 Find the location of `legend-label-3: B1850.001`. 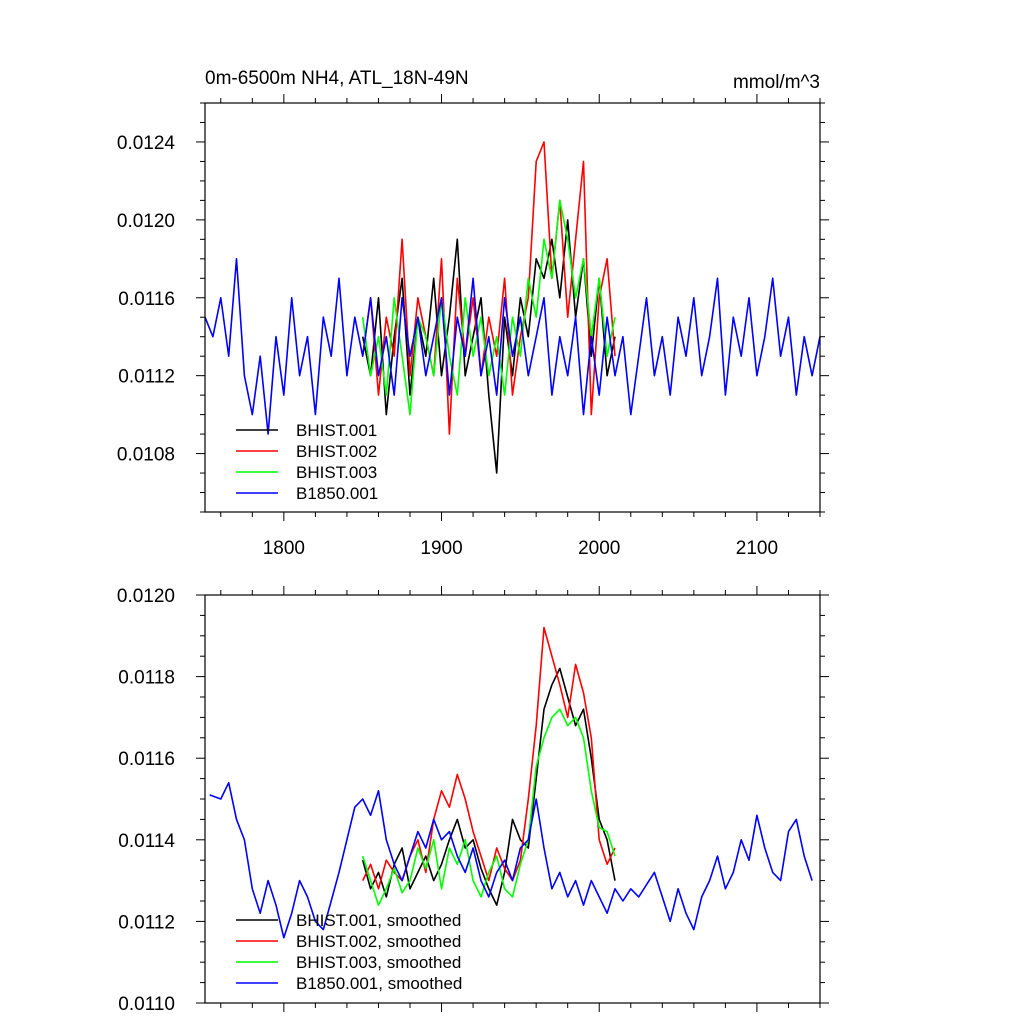

legend-label-3: B1850.001 is located at coordinates (337, 493).